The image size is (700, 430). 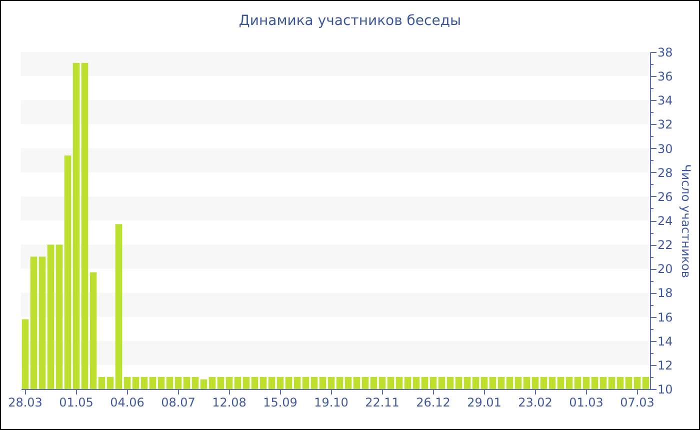 I want to click on y-tick-label: 10, so click(x=665, y=389).